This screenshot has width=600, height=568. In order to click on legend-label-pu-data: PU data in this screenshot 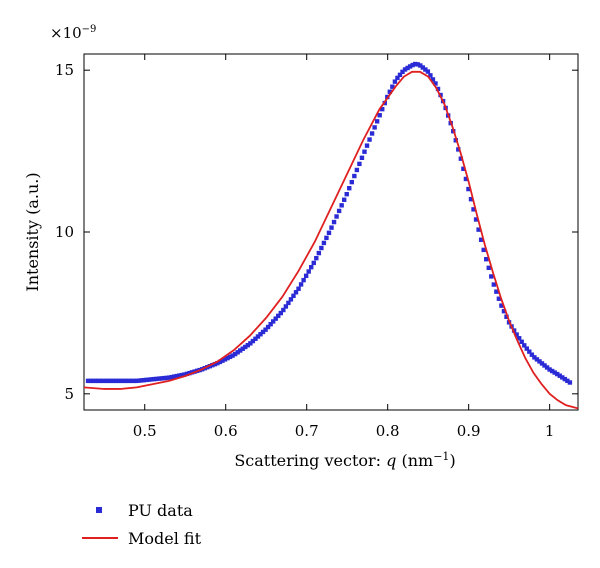, I will do `click(160, 510)`.